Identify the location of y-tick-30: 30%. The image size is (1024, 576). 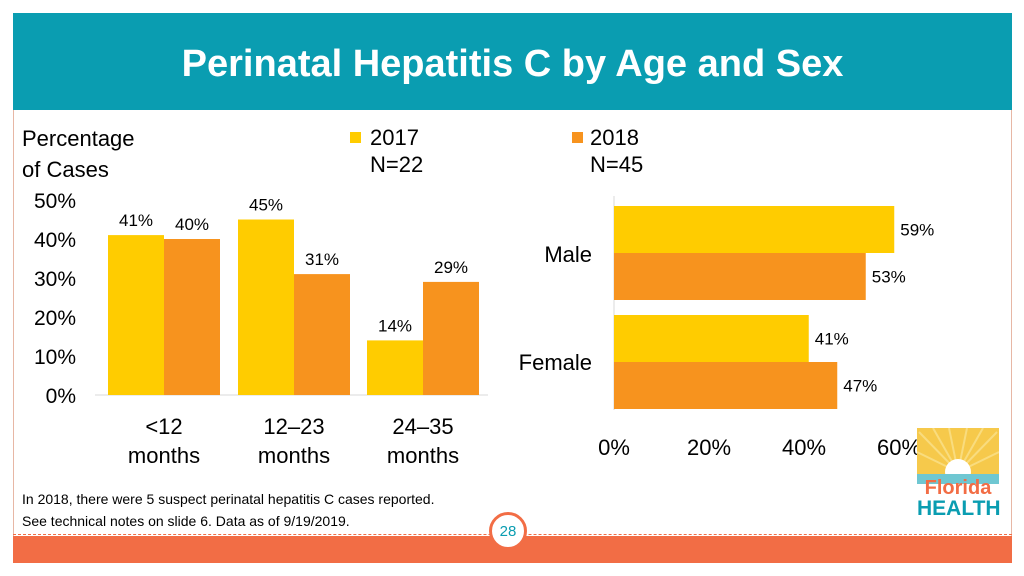
(55, 279).